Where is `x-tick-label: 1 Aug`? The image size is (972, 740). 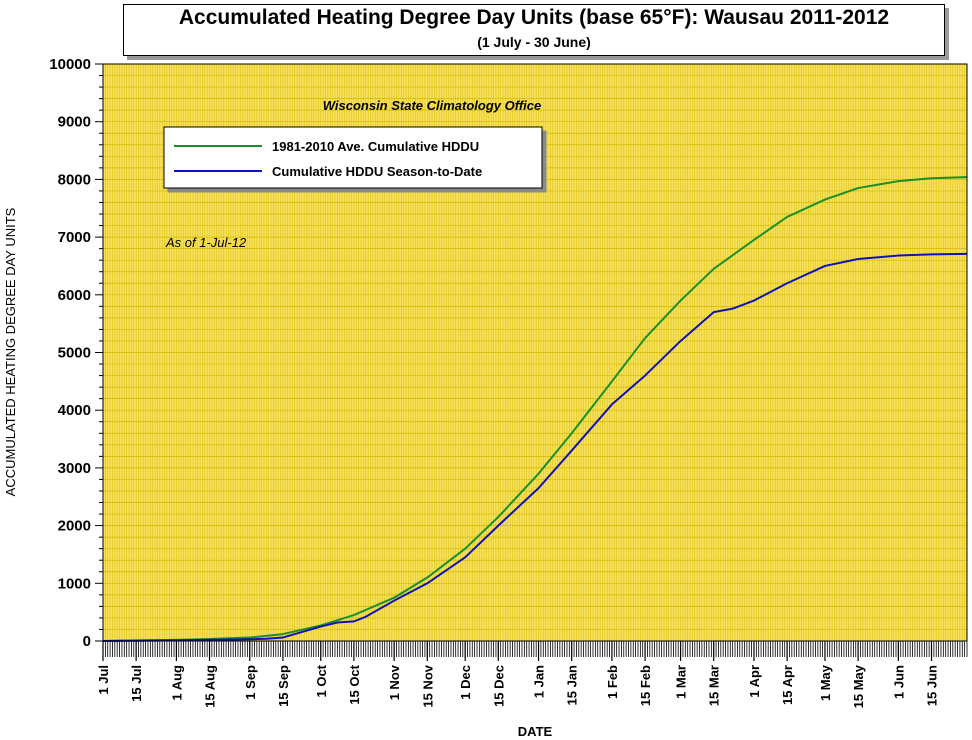
x-tick-label: 1 Aug is located at coordinates (176, 683).